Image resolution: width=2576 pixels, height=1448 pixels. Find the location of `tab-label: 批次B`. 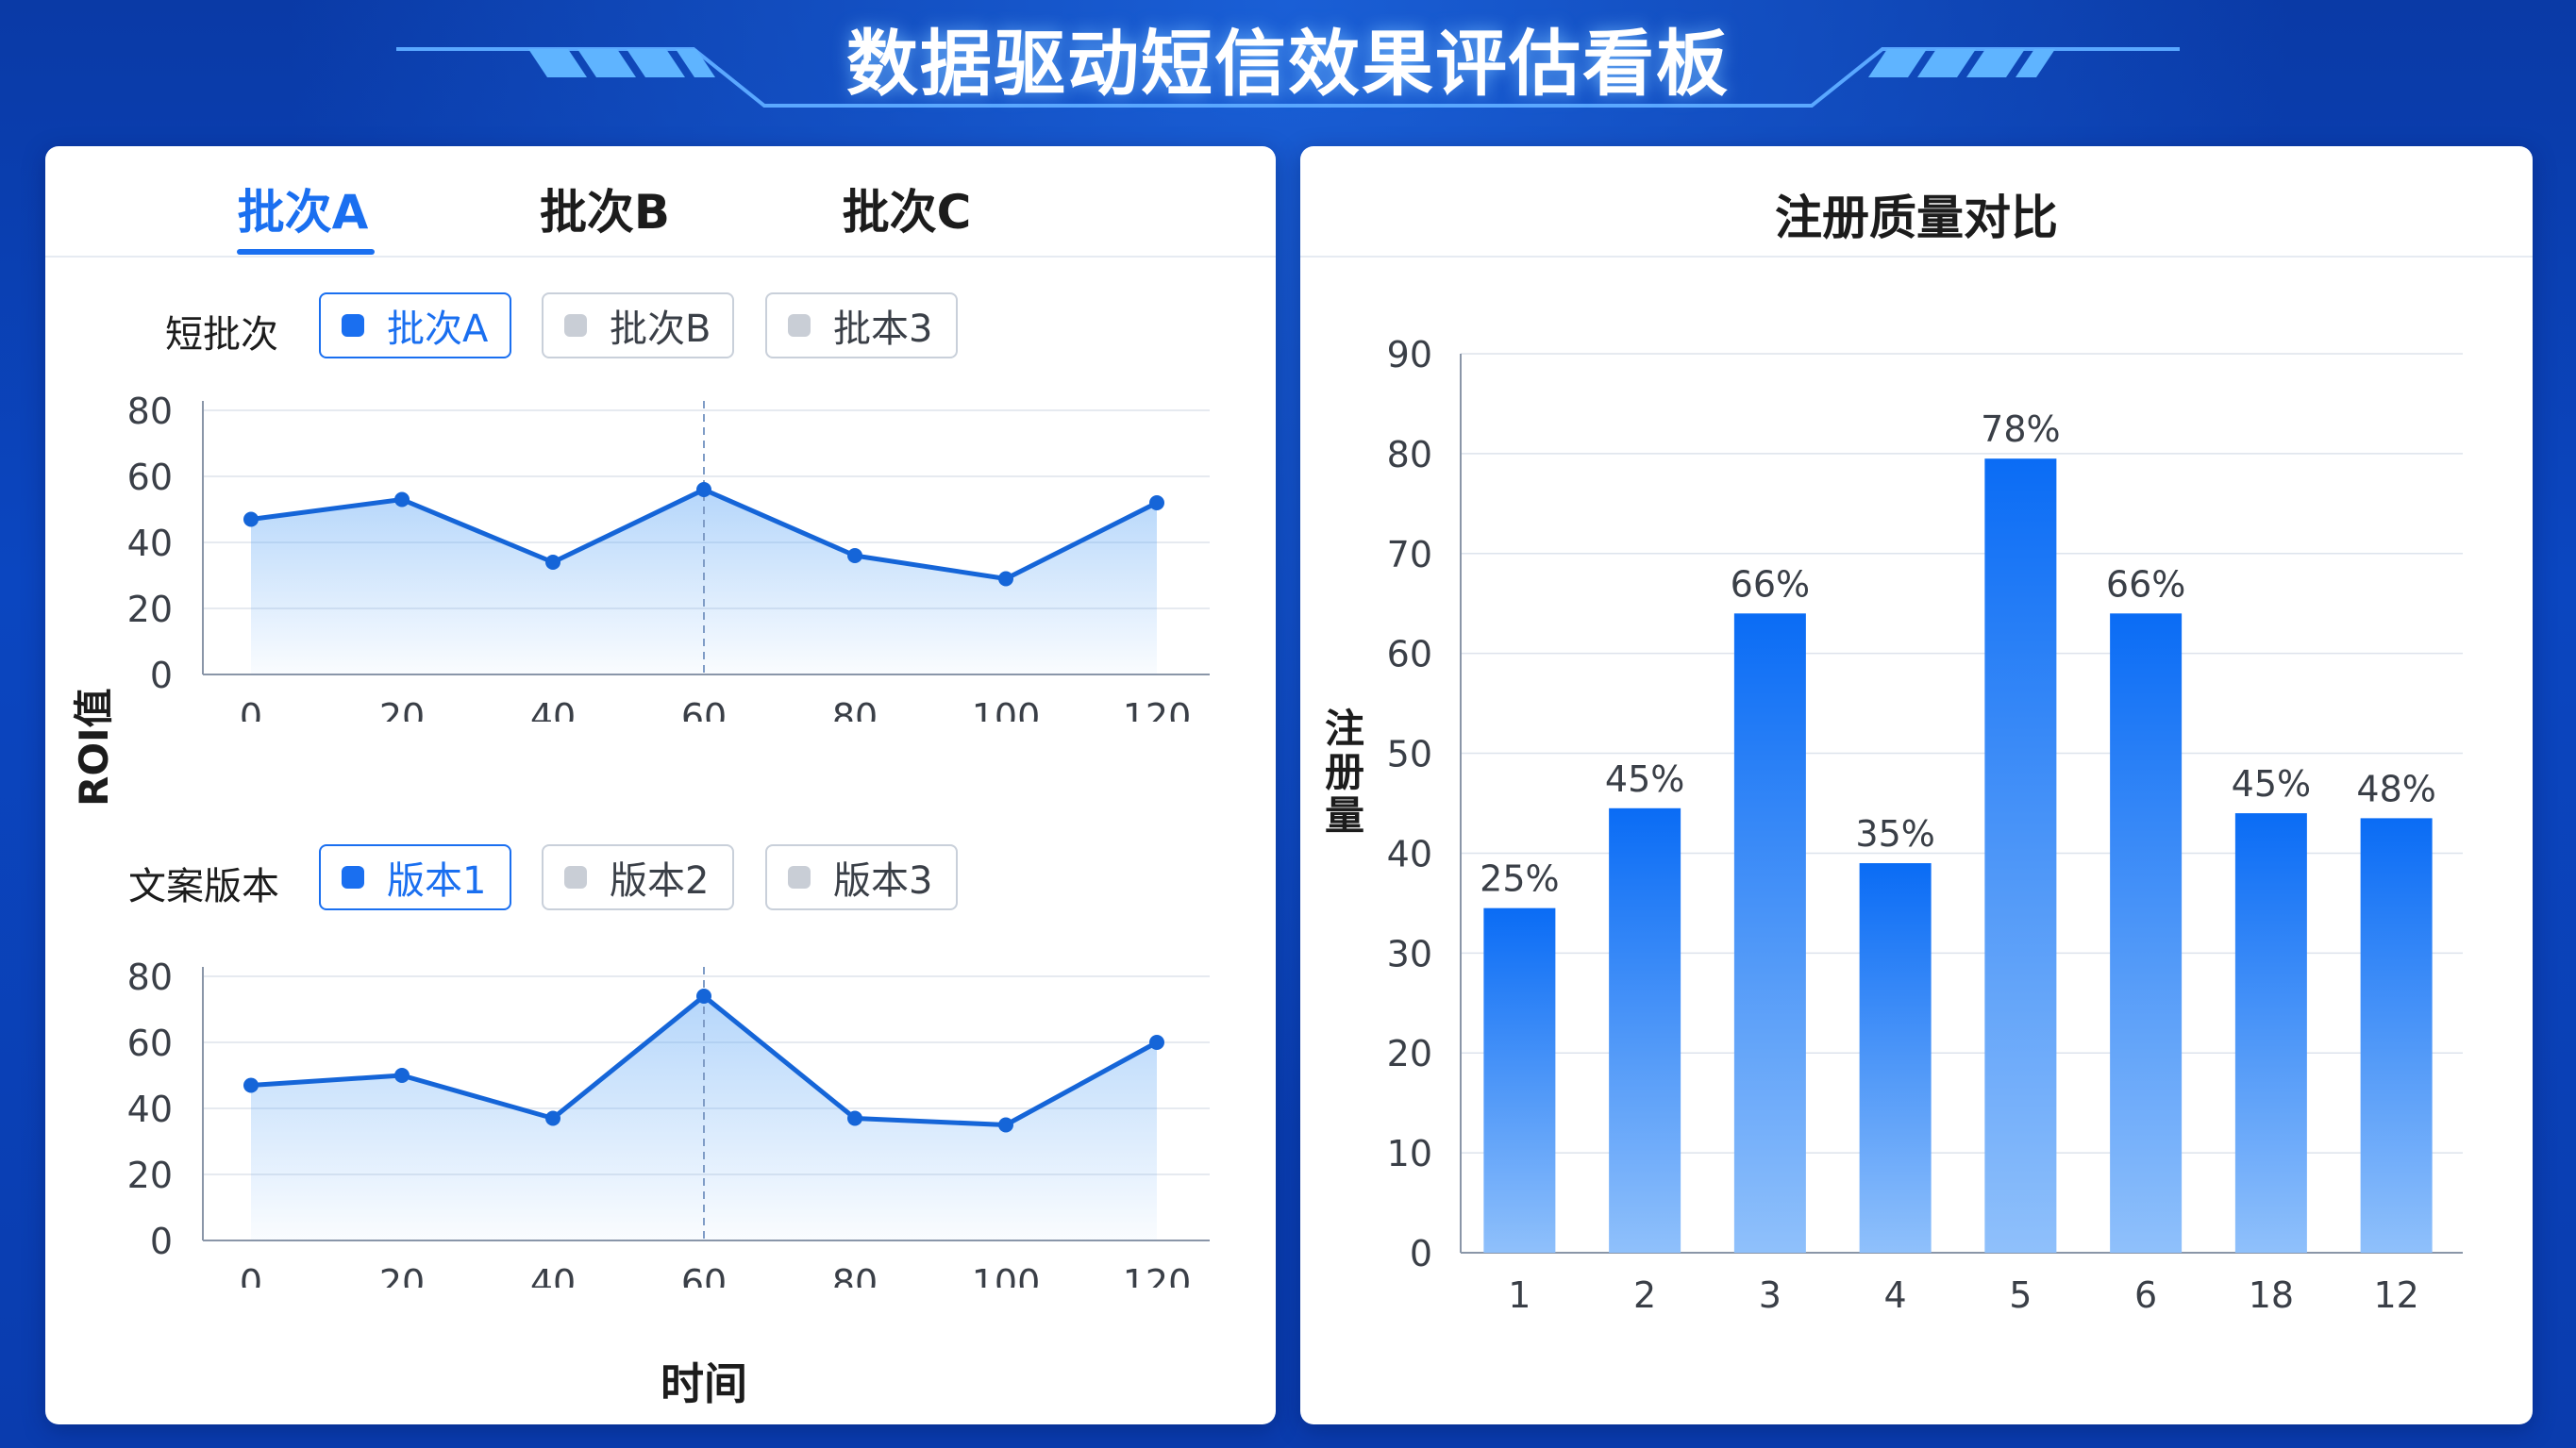

tab-label: 批次B is located at coordinates (605, 212).